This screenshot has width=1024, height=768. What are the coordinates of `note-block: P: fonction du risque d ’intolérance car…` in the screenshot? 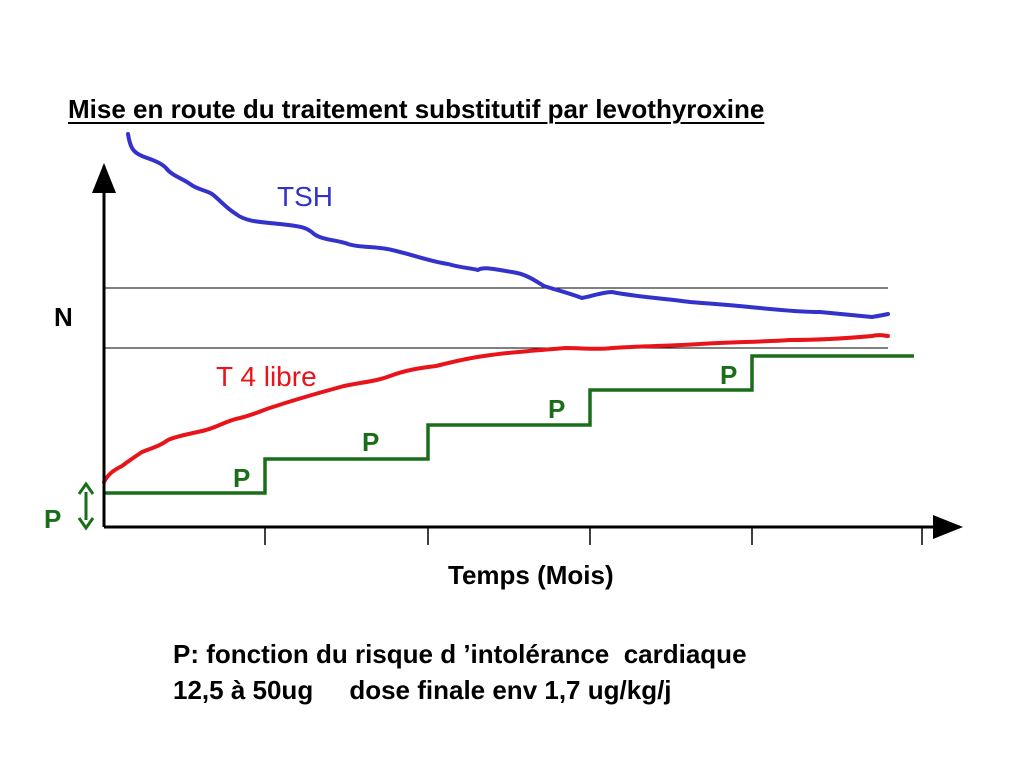 It's located at (460, 672).